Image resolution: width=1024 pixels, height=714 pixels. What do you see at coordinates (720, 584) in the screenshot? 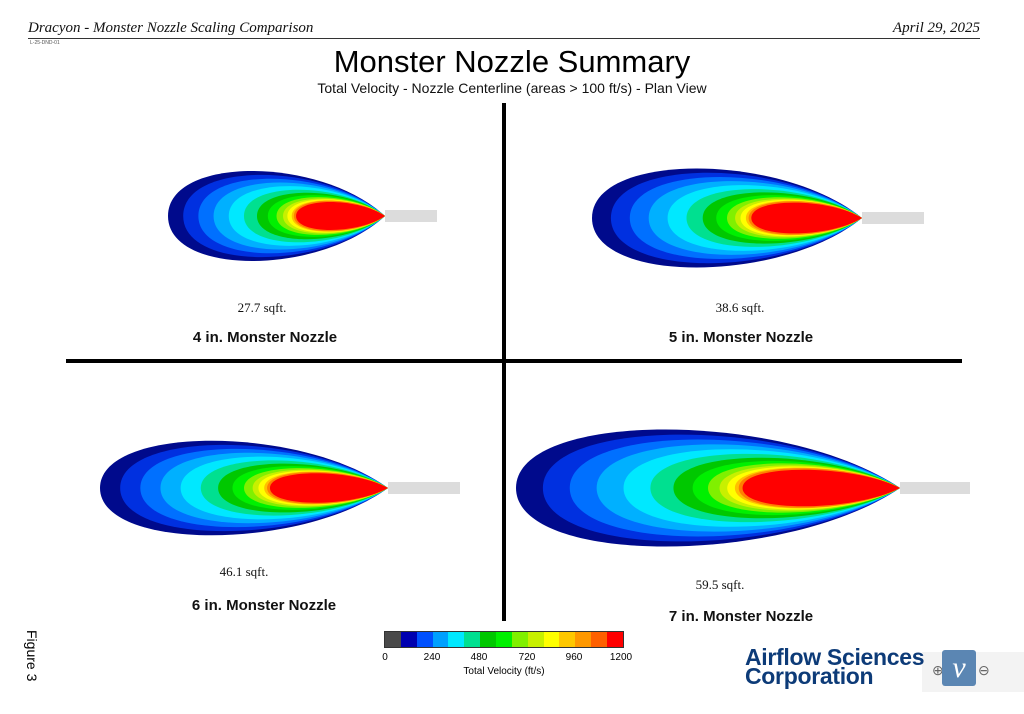
I see `area-7in: 59.5 sqft.` at bounding box center [720, 584].